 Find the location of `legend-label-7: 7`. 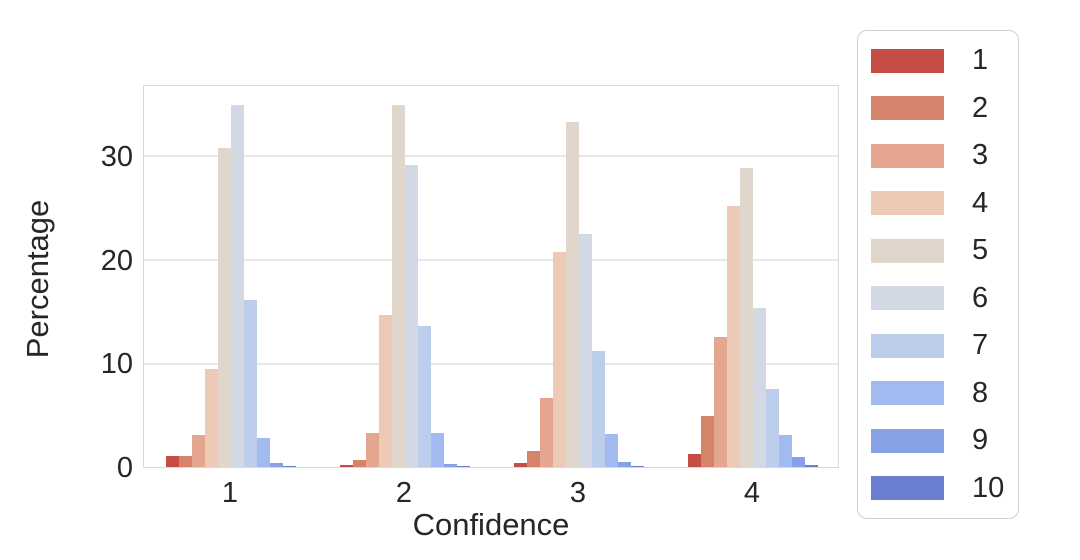

legend-label-7: 7 is located at coordinates (980, 345).